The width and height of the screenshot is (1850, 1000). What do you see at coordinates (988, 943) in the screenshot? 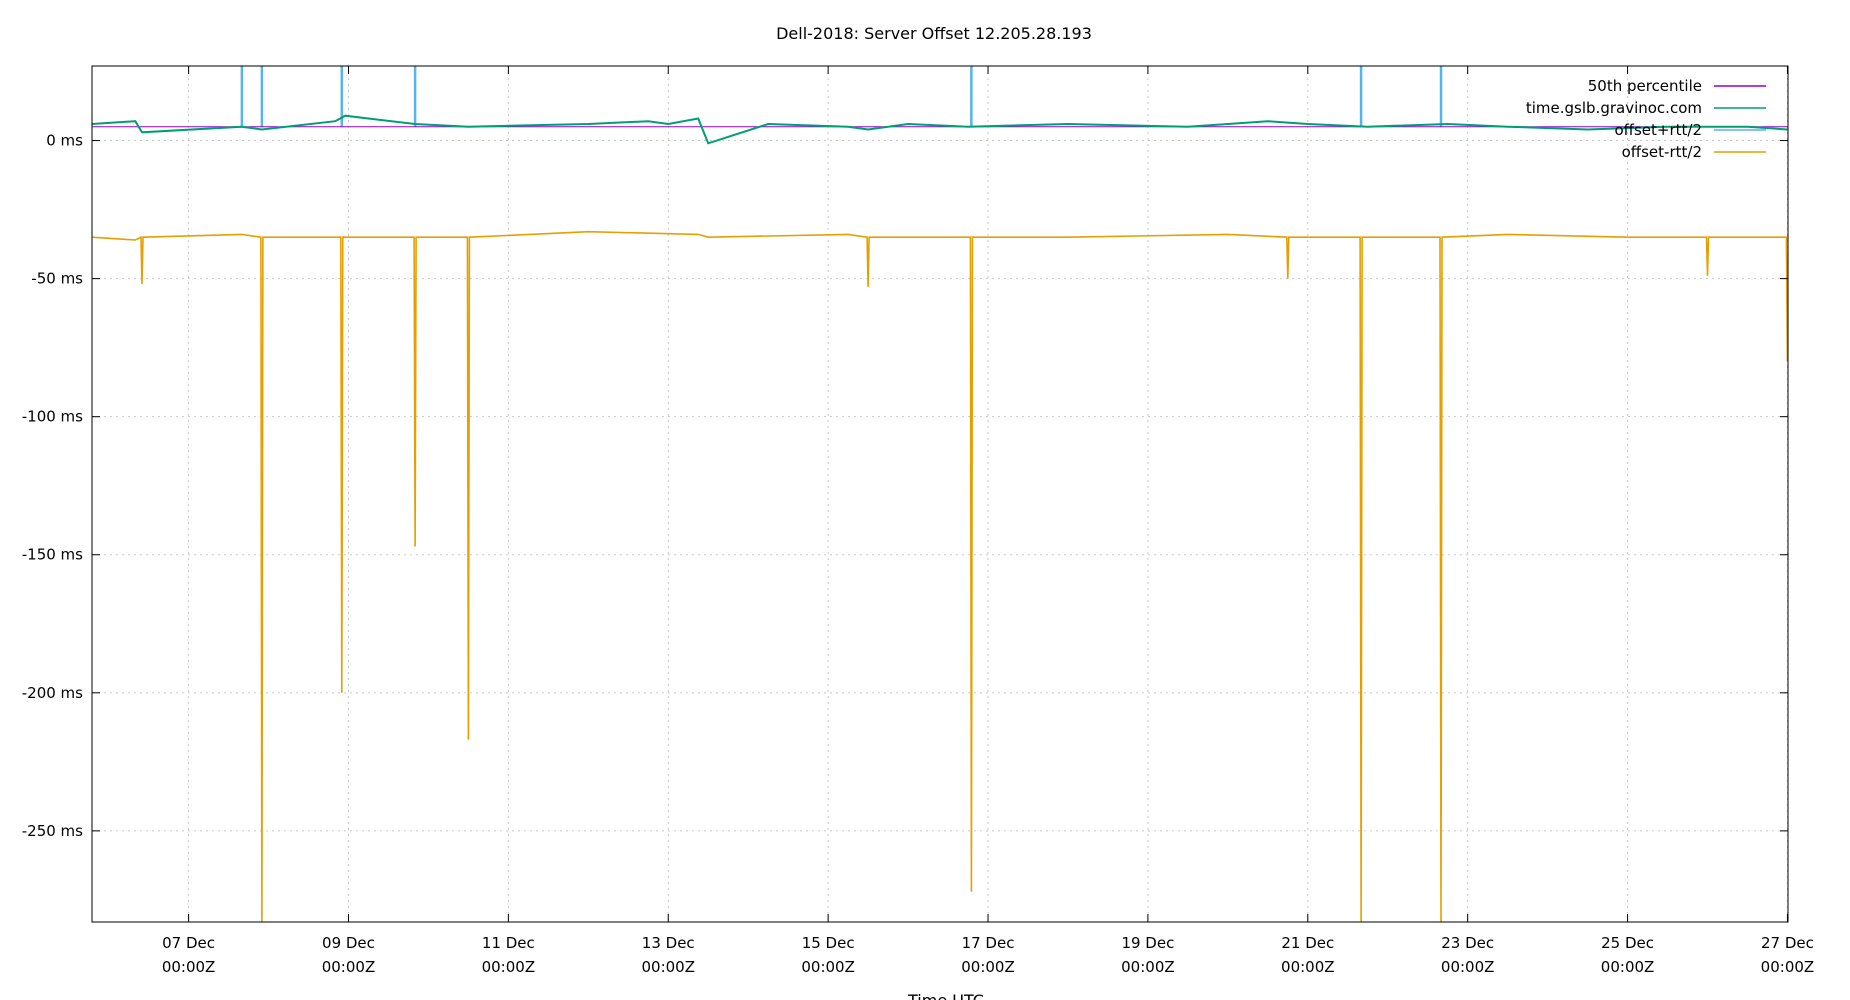
I see `x-tick-label: 17 Dec` at bounding box center [988, 943].